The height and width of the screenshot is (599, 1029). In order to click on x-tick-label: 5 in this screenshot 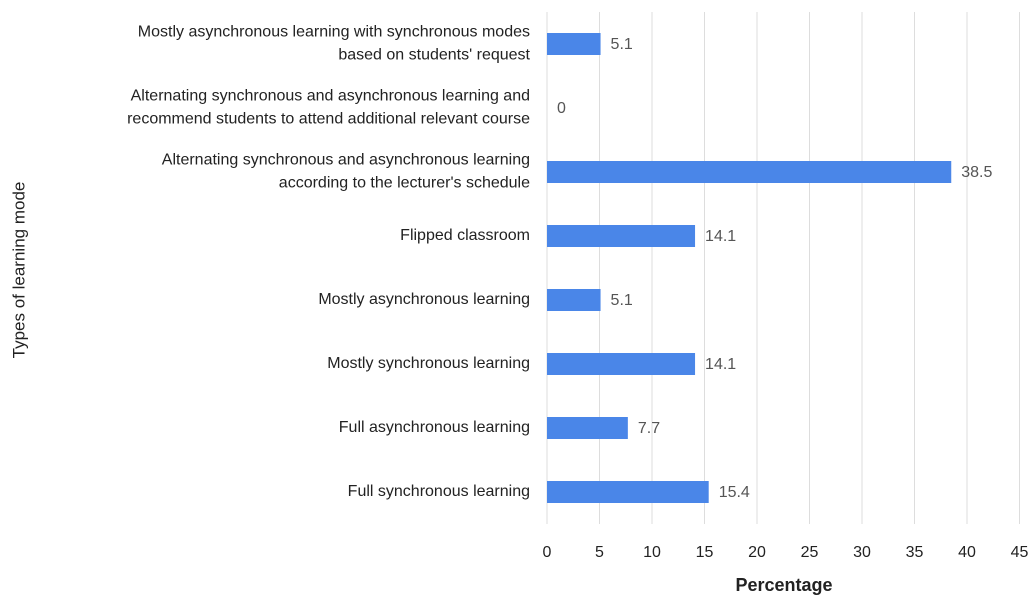, I will do `click(599, 552)`.